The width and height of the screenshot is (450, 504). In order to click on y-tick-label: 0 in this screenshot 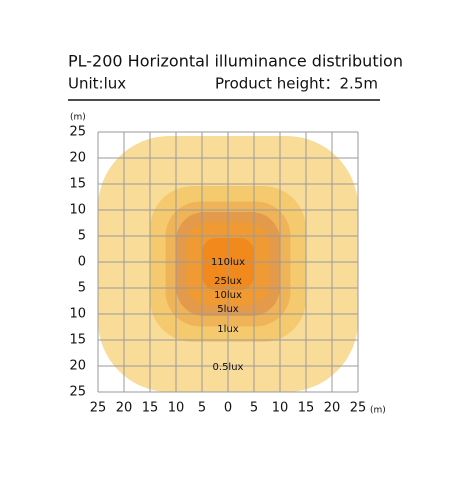, I will do `click(82, 262)`.